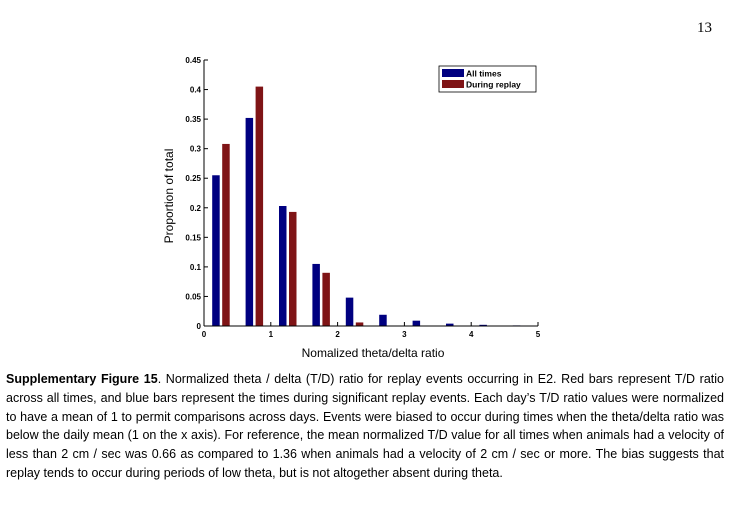  I want to click on legend-swatch-during-replay, so click(453, 84).